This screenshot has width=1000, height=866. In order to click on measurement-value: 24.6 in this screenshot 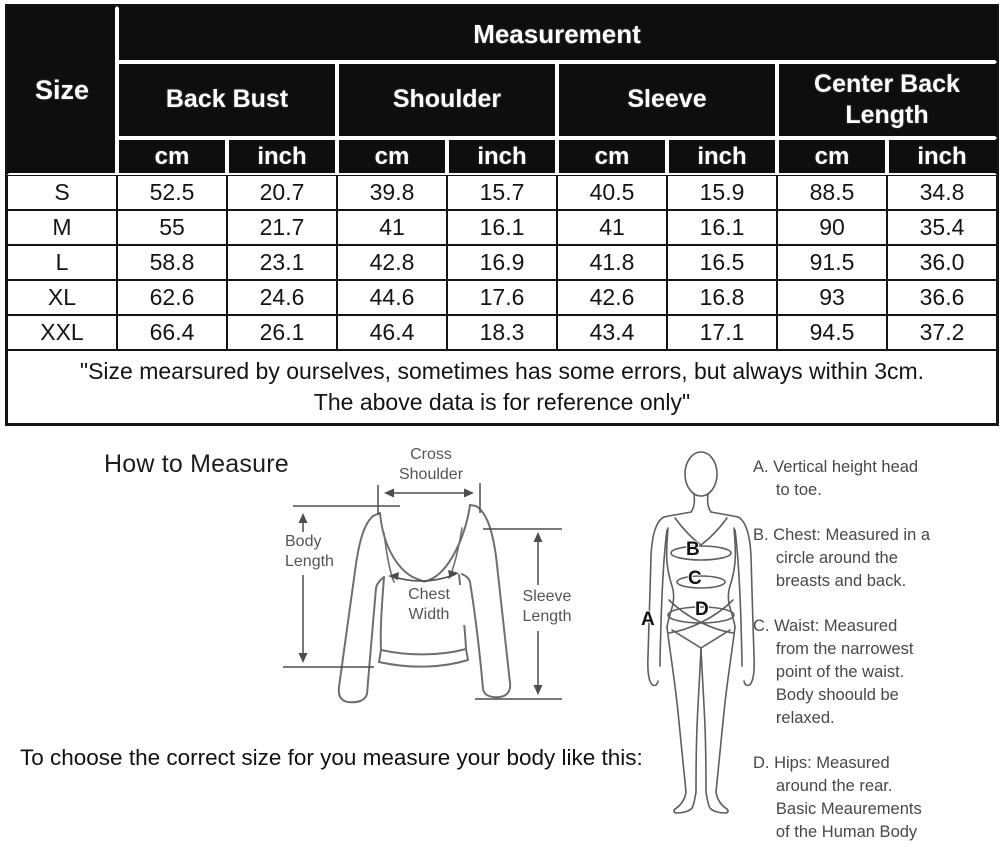, I will do `click(282, 297)`.